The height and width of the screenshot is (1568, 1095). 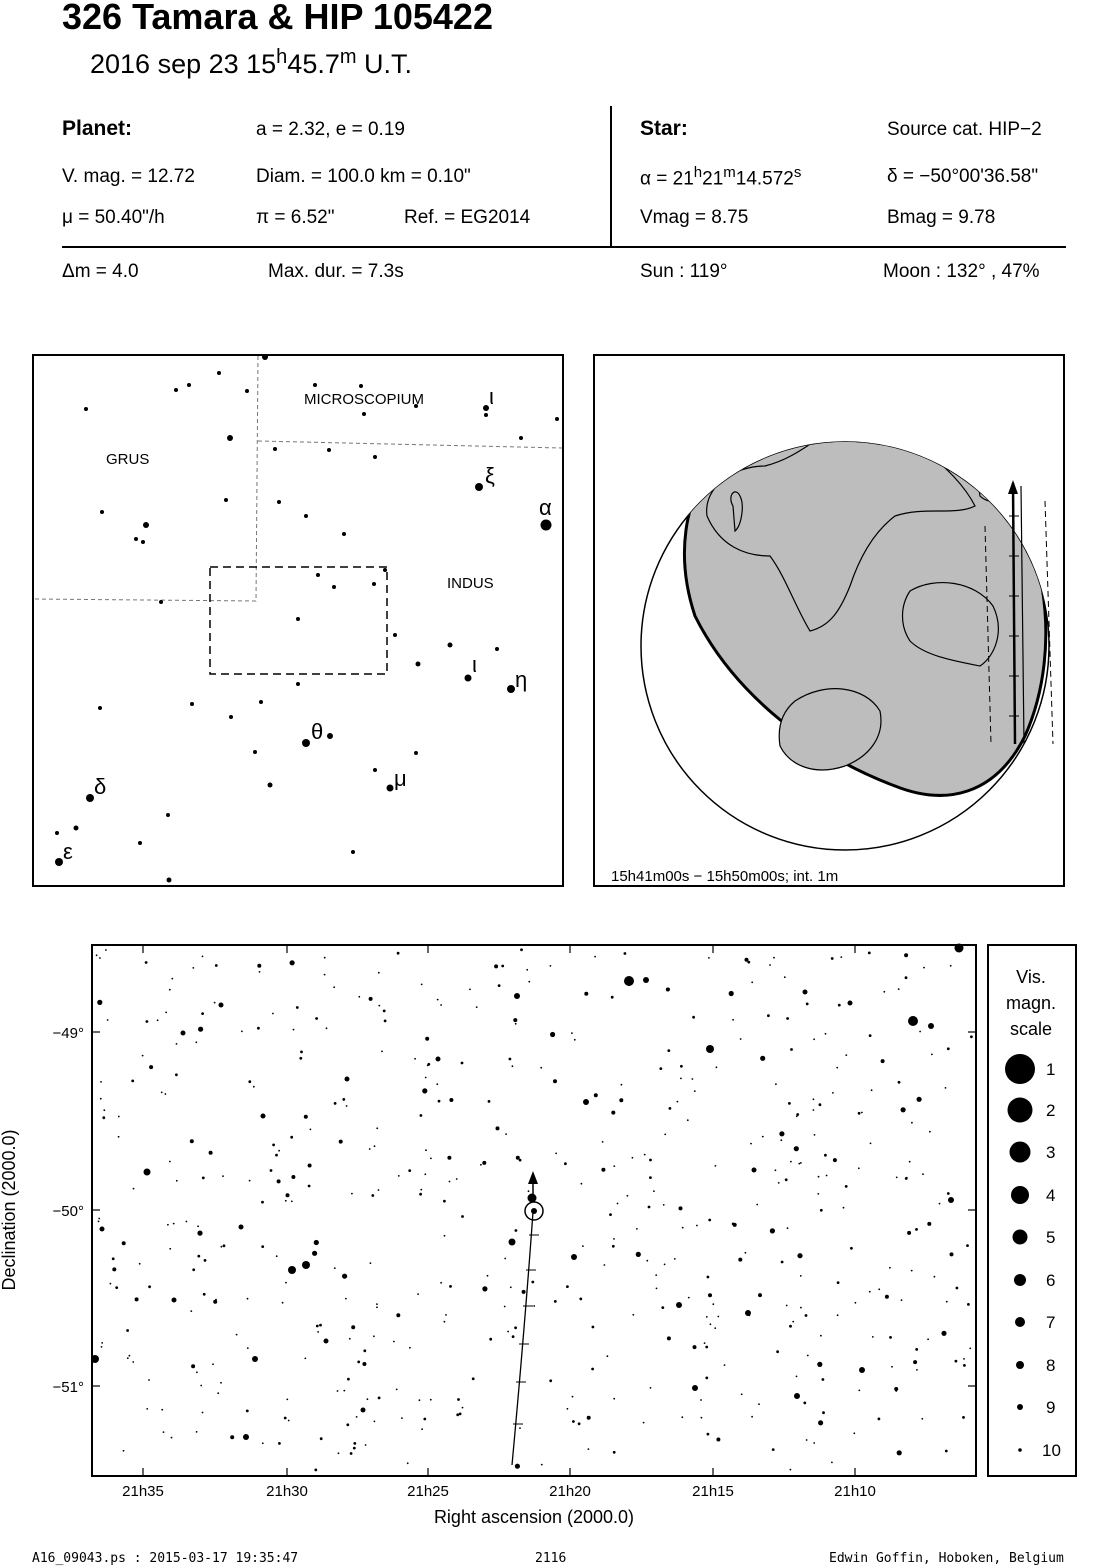 I want to click on star-heading: Star:, so click(x=664, y=128).